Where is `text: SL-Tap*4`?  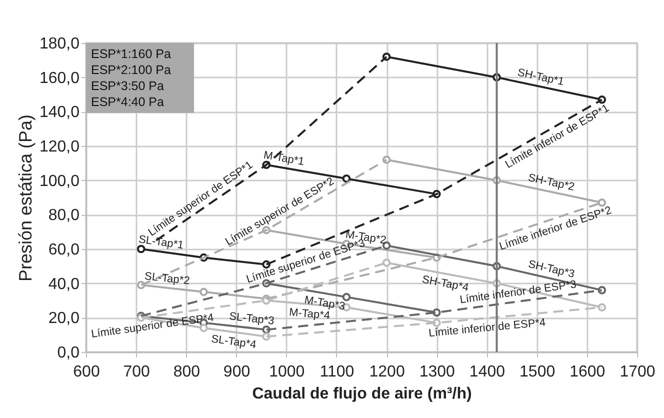
text: SL-Tap*4 is located at coordinates (233, 342).